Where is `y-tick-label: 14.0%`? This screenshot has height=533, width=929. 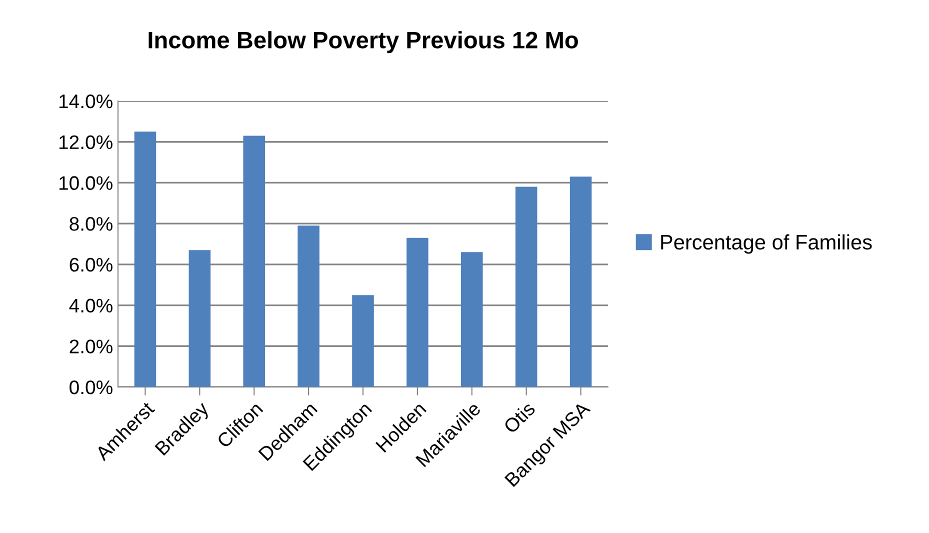 y-tick-label: 14.0% is located at coordinates (85, 101).